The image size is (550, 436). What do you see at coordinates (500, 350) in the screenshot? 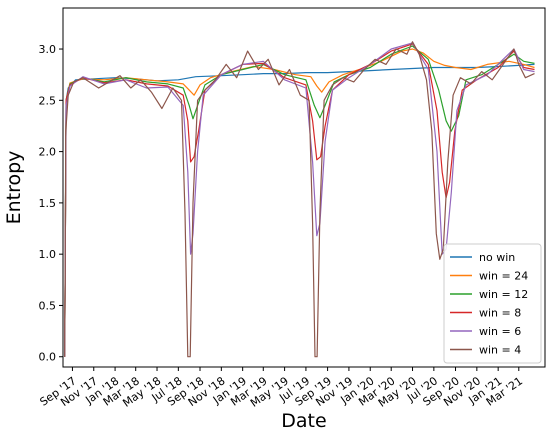
I see `legend-label: win = 4` at bounding box center [500, 350].